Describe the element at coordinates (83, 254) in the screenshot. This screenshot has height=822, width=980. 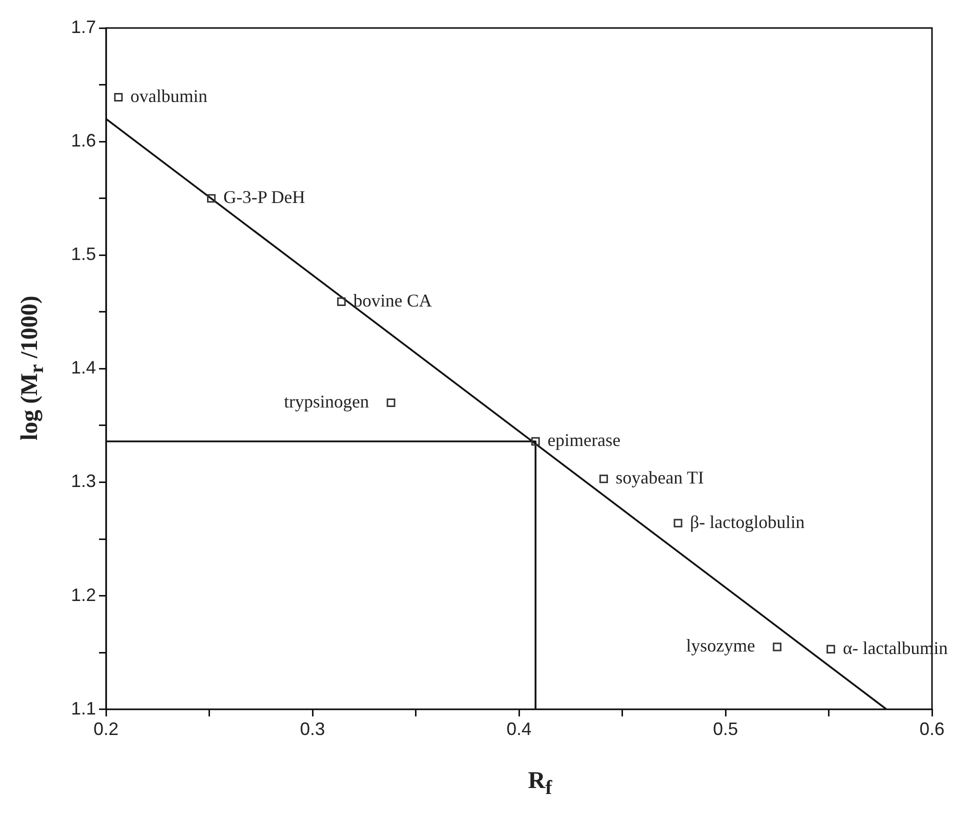
I see `y-tick-label: 1.5` at that location.